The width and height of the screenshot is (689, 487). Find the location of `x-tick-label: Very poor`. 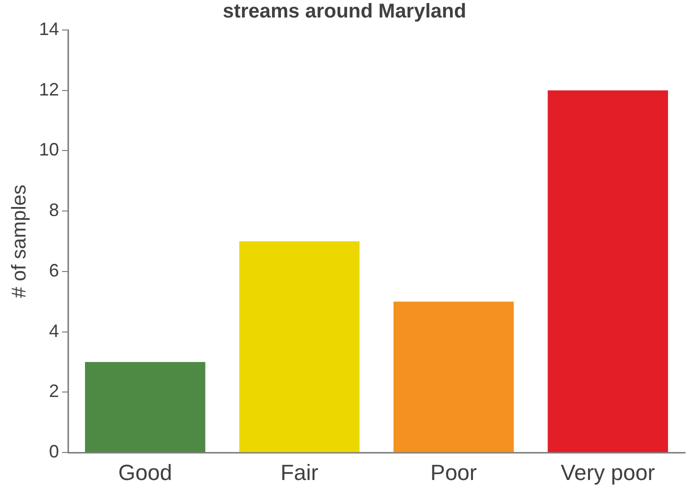

x-tick-label: Very poor is located at coordinates (607, 472).